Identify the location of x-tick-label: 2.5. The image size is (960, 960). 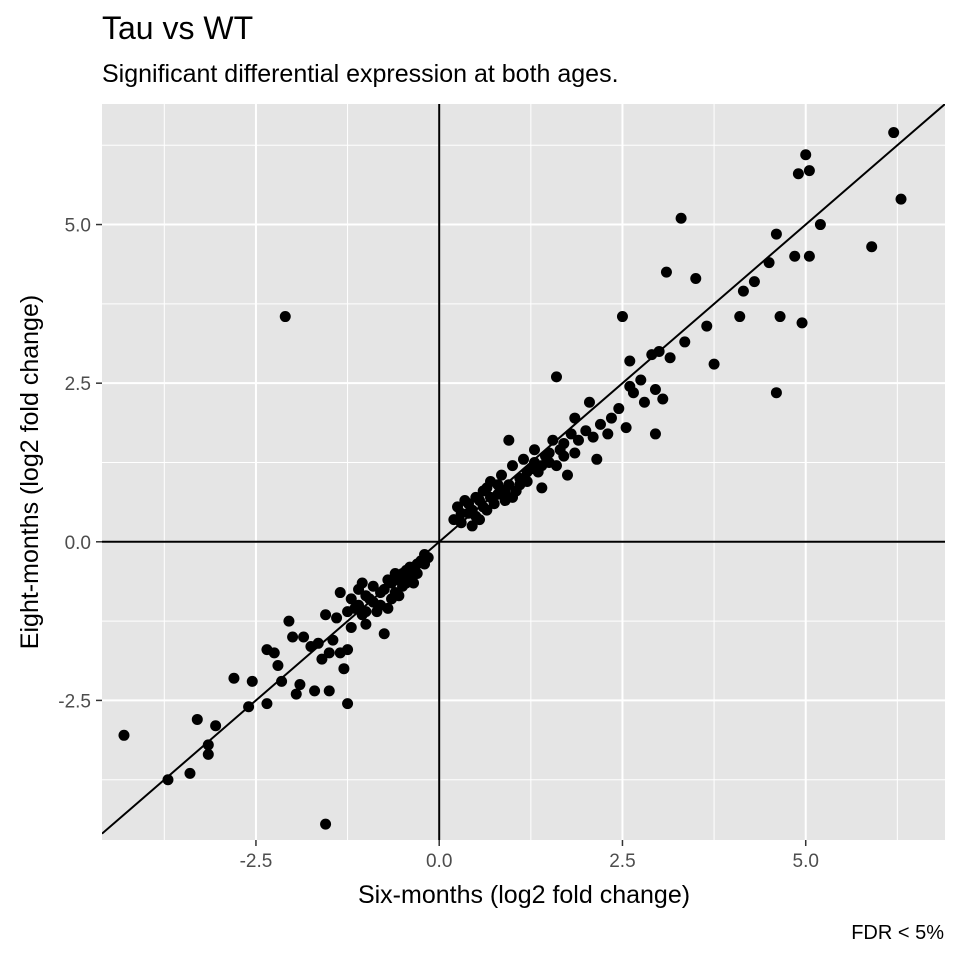
(622, 861).